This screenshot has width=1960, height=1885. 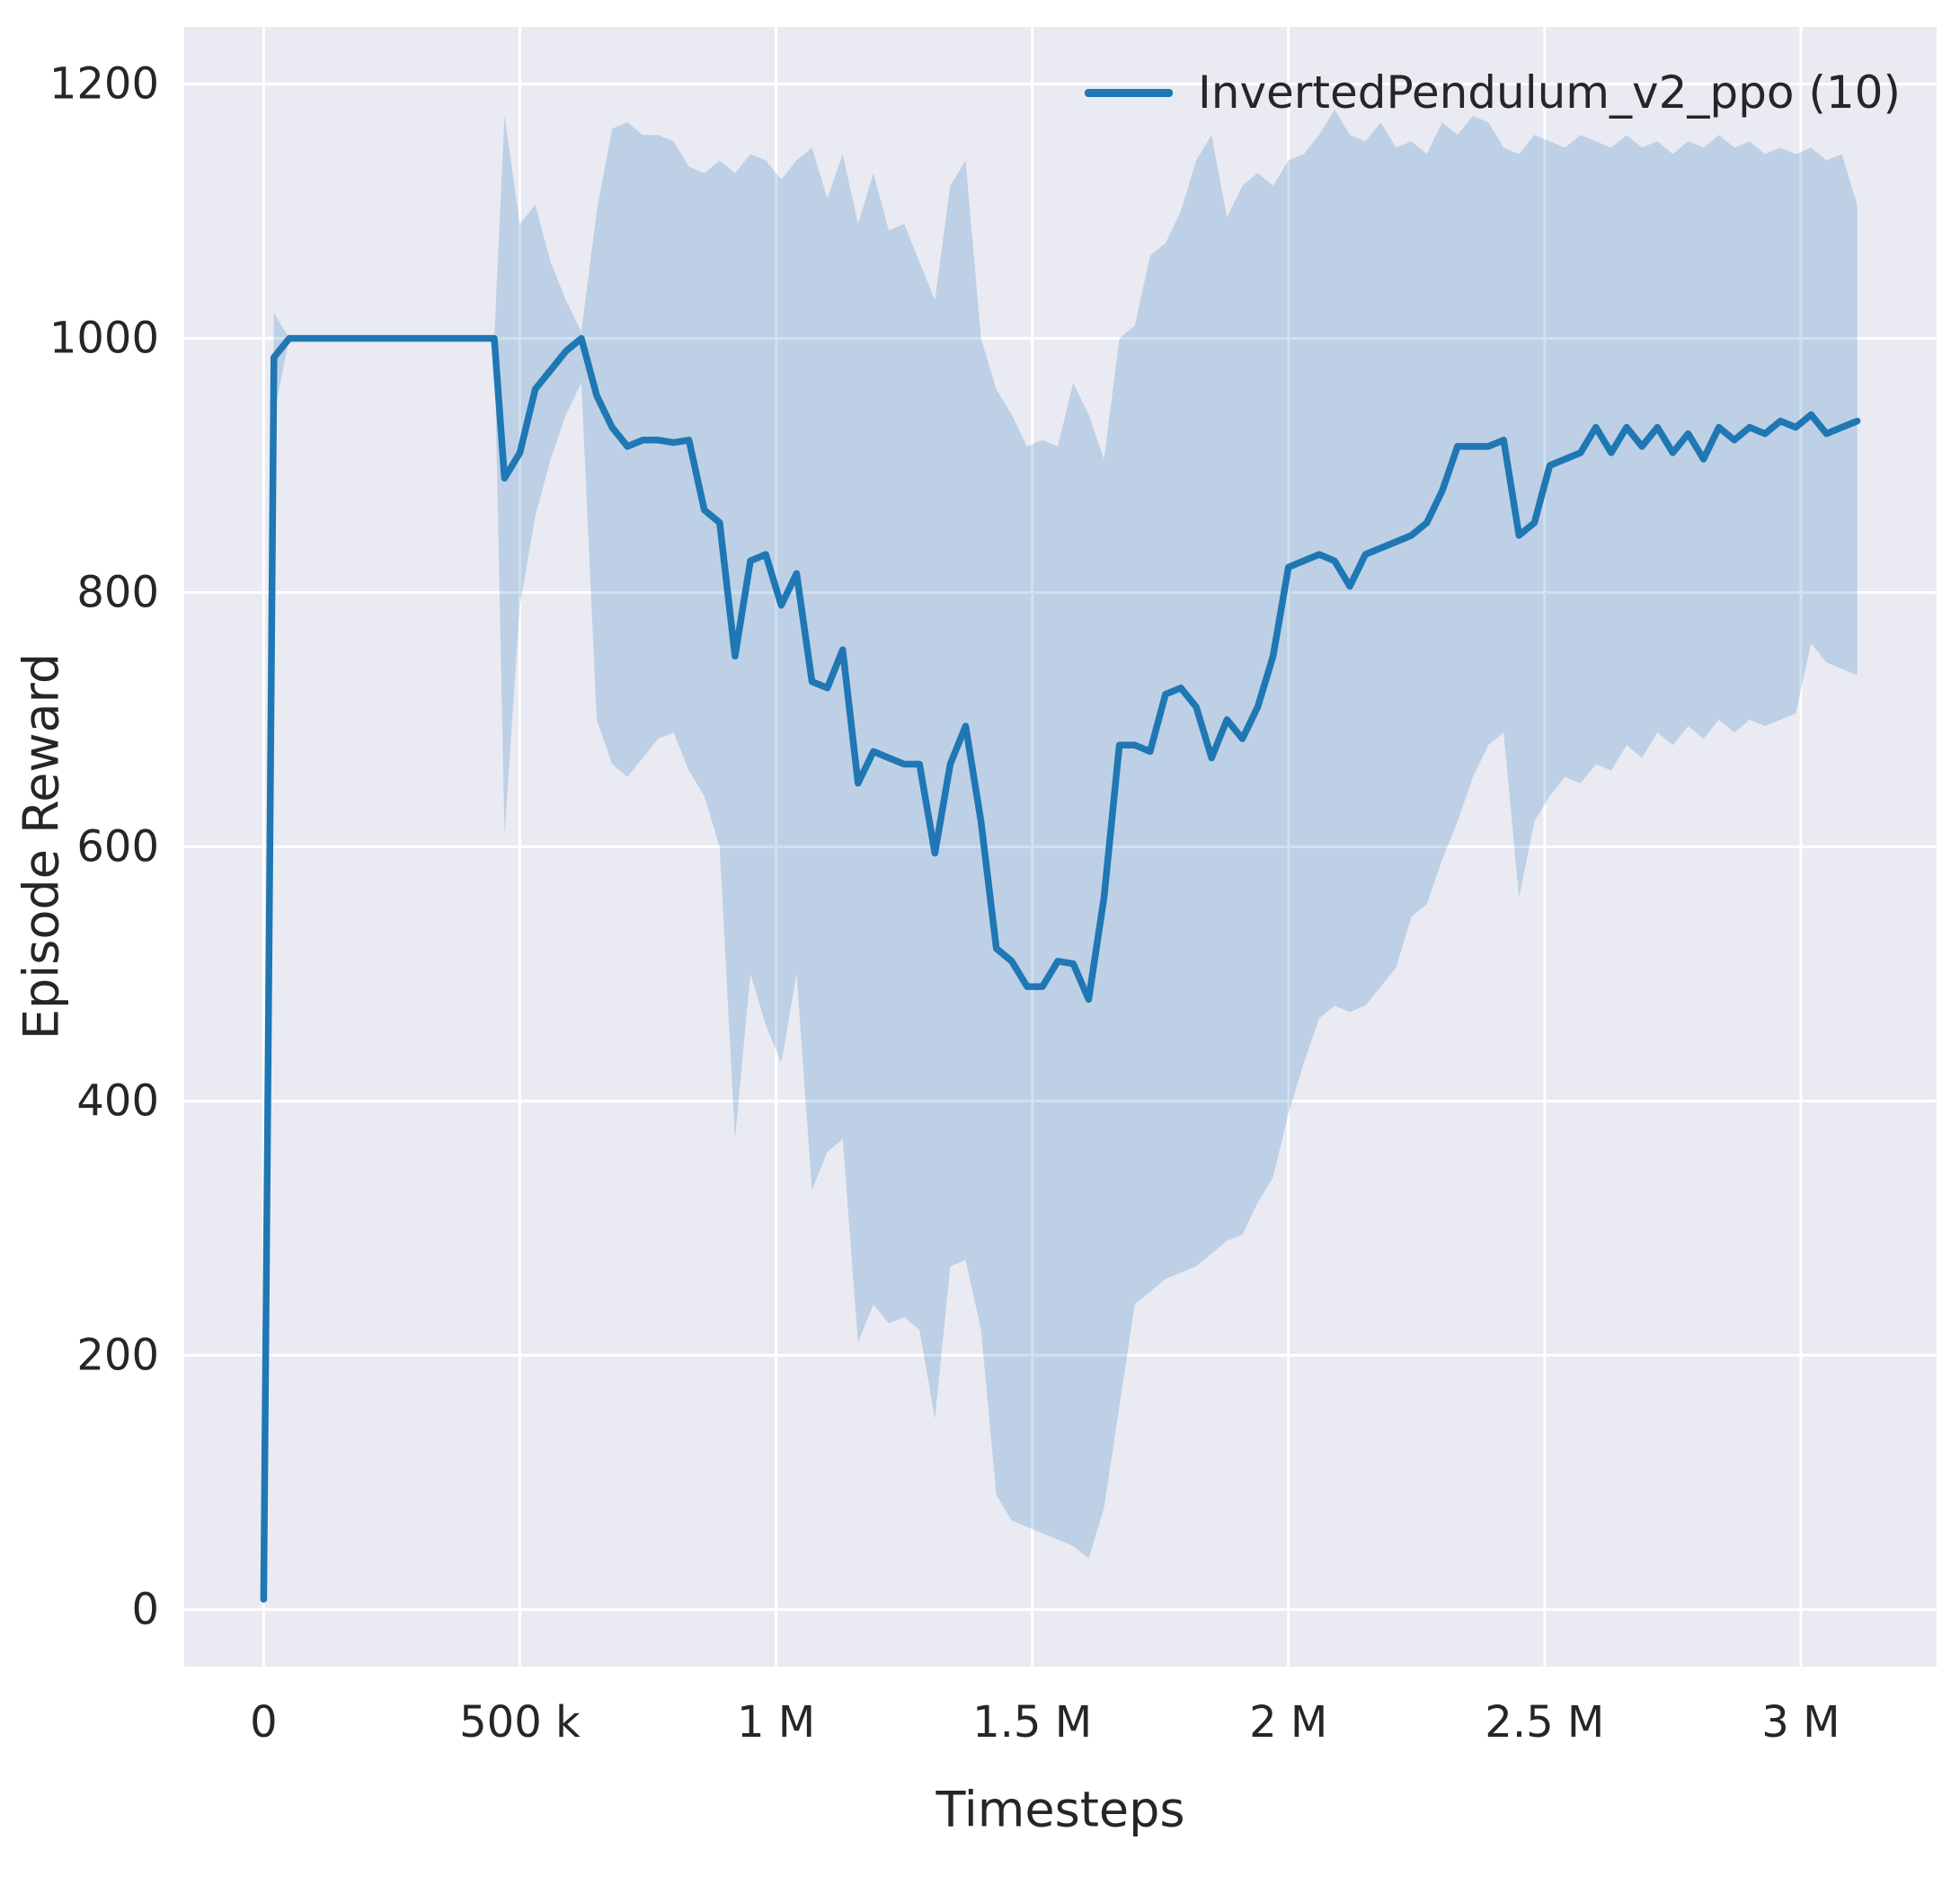 What do you see at coordinates (118, 847) in the screenshot?
I see `y-tick-label: 600` at bounding box center [118, 847].